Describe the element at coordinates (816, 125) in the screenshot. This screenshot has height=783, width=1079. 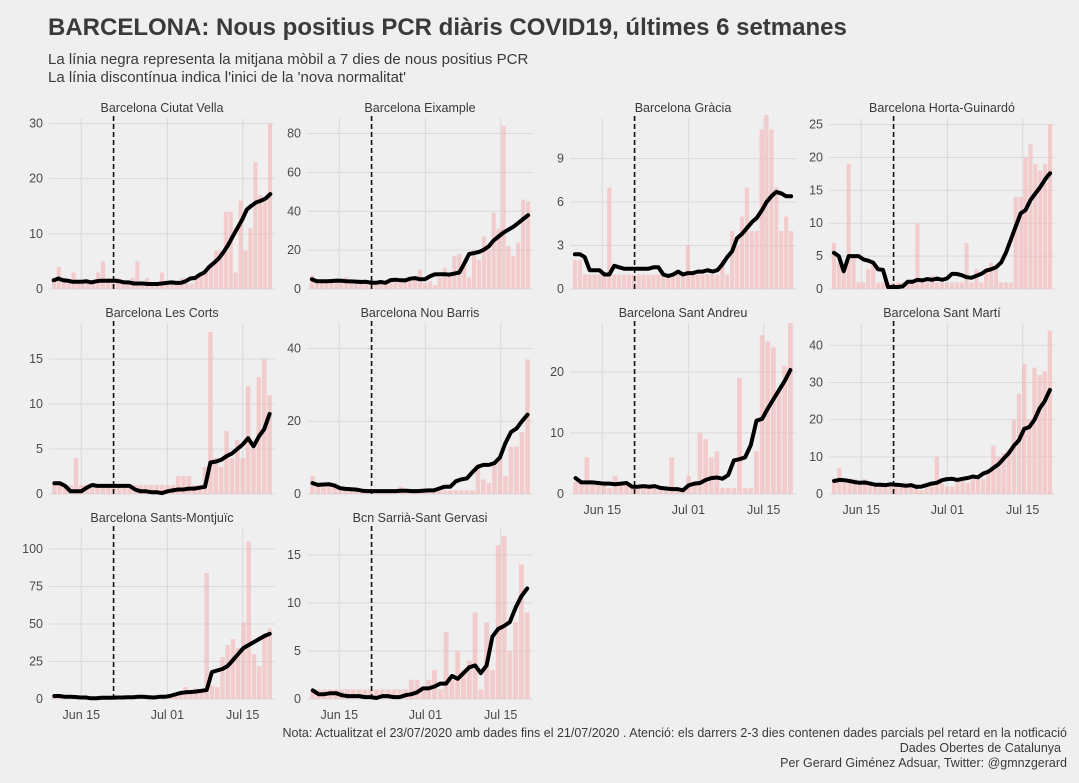
I see `y-tick-label: 25` at that location.